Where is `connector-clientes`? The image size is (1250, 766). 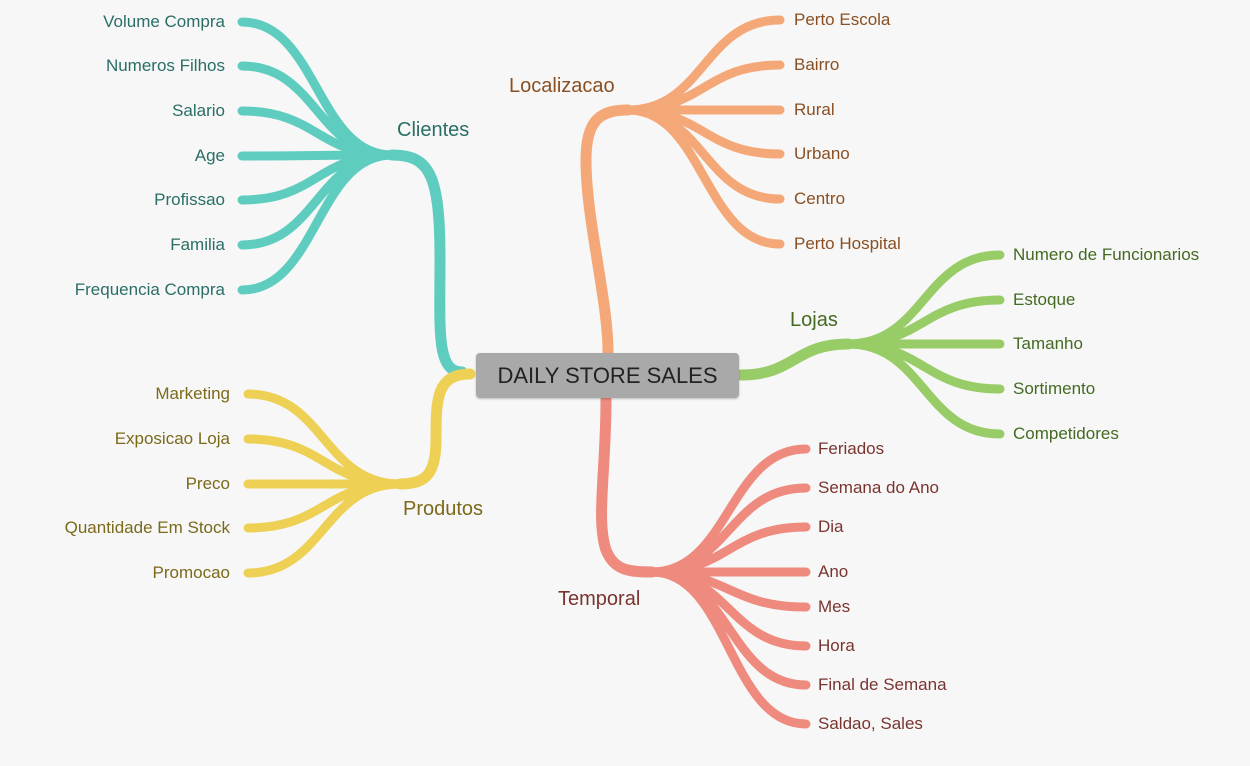
connector-clientes is located at coordinates (427, 263).